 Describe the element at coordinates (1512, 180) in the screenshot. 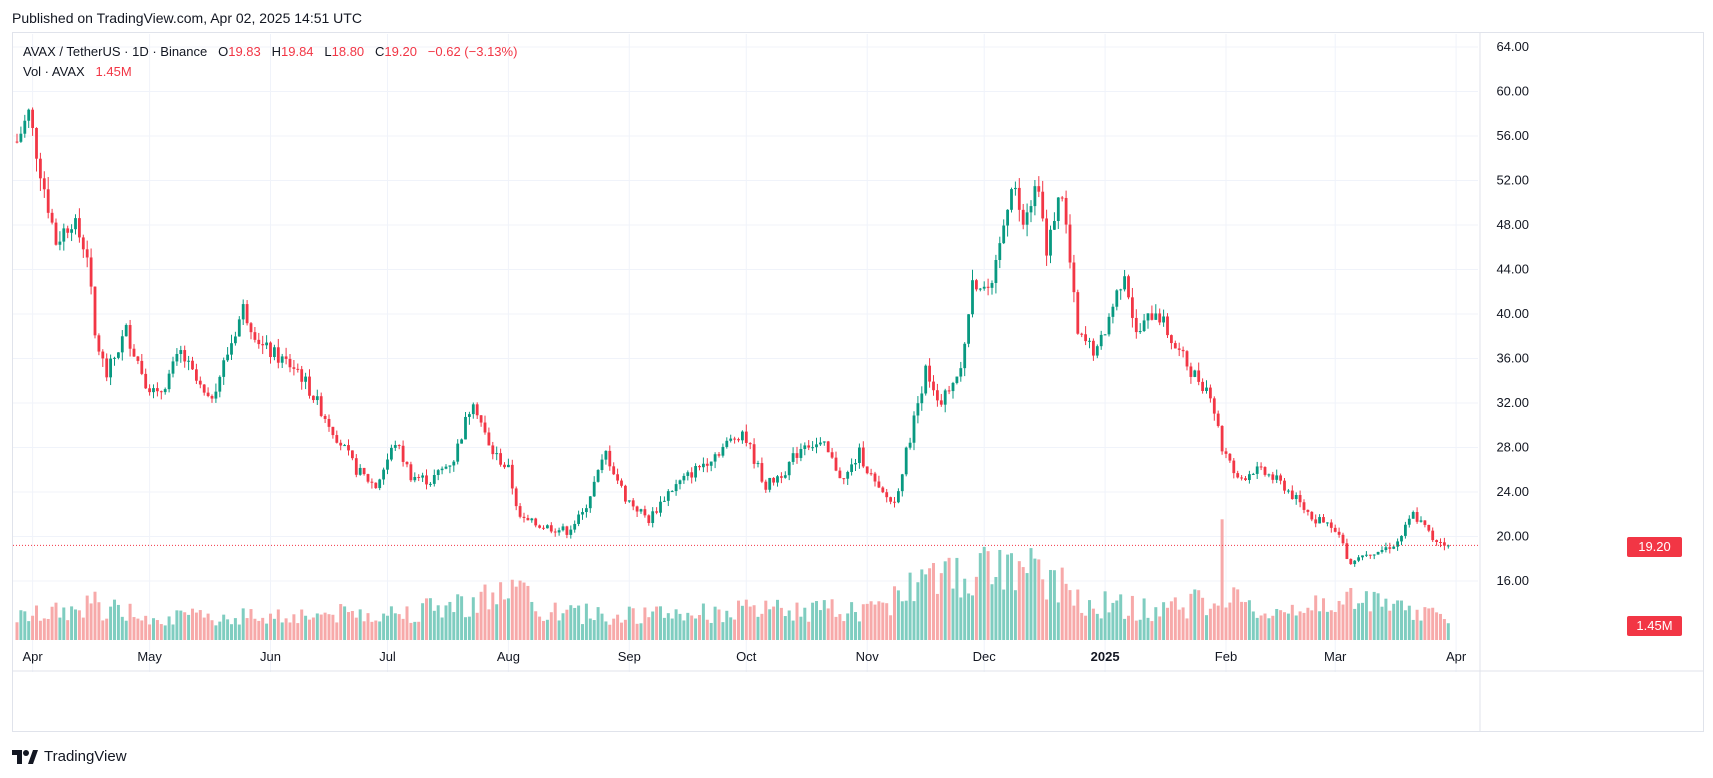

I see `y-tick-label: 52.00` at that location.